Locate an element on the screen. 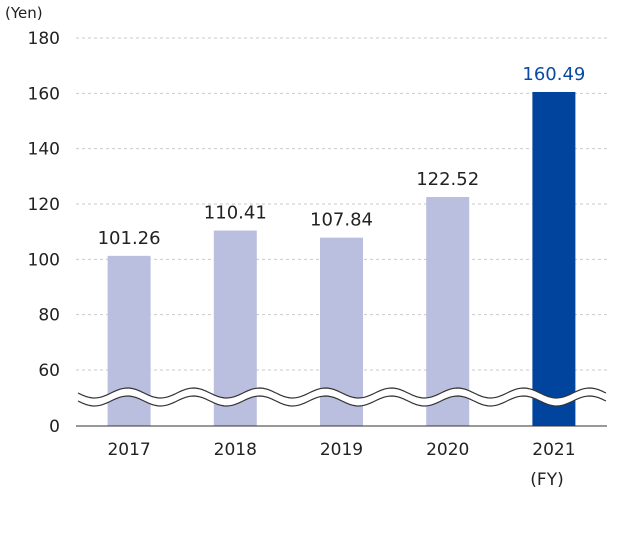 The width and height of the screenshot is (635, 544). bar-2020 is located at coordinates (448, 311).